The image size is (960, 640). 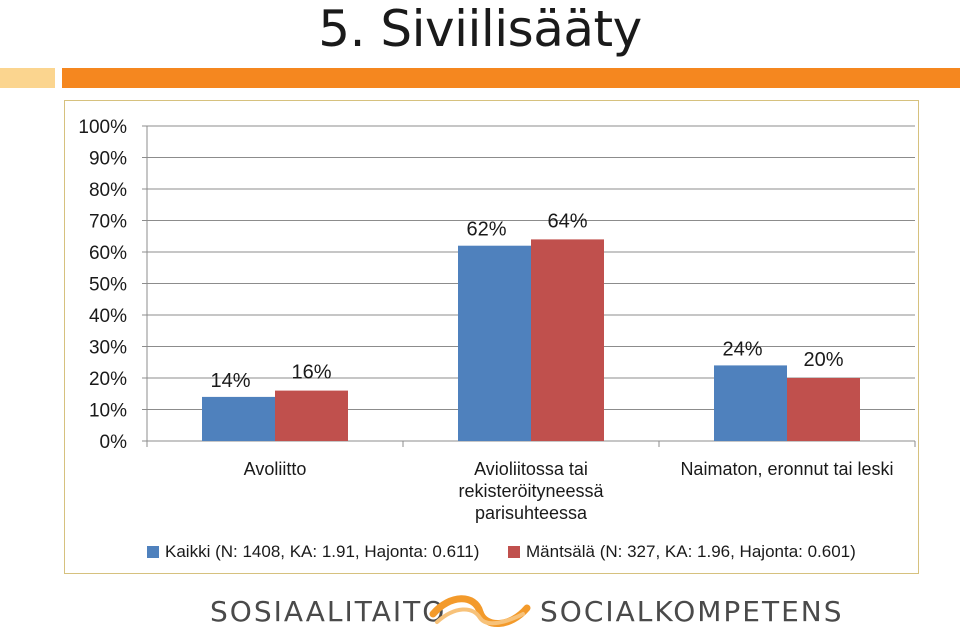 What do you see at coordinates (328, 611) in the screenshot?
I see `logo-text-left: SOSIAALITAITO` at bounding box center [328, 611].